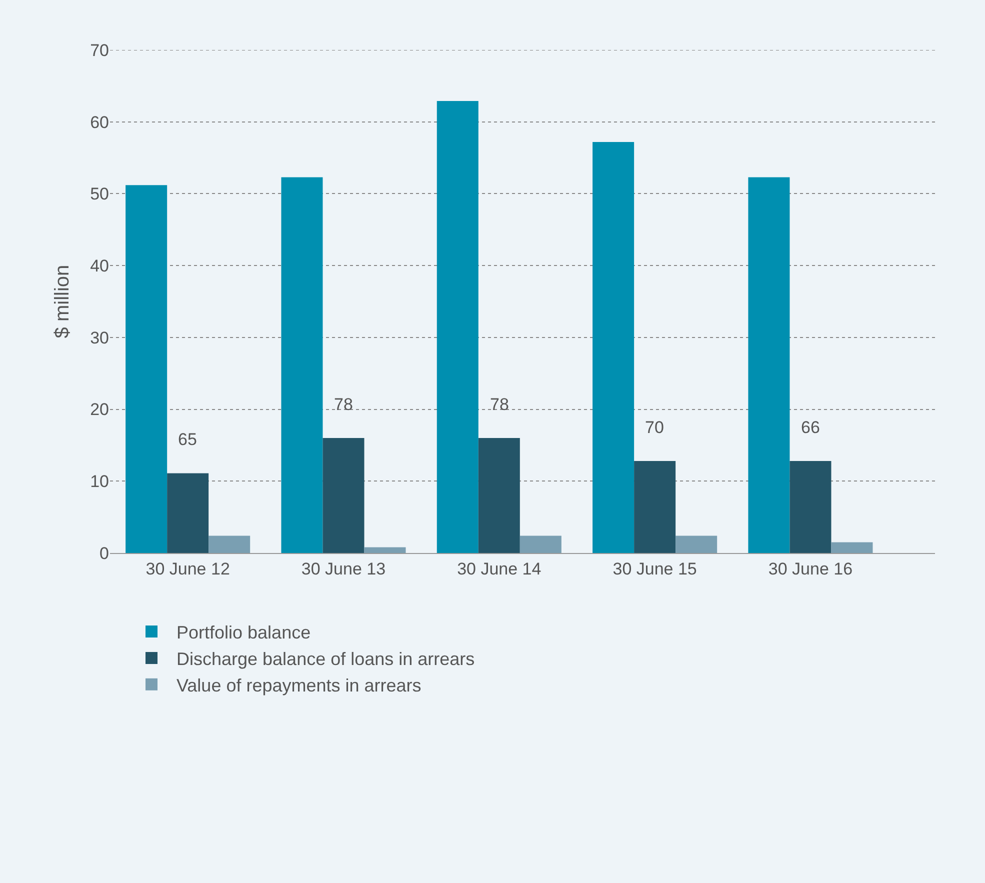  What do you see at coordinates (299, 685) in the screenshot?
I see `legend-label: Value of repayments in arrears` at bounding box center [299, 685].